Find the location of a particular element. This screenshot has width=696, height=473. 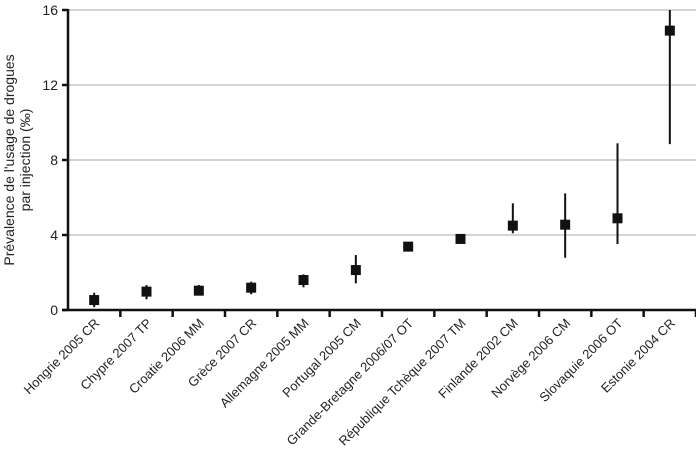

y-tick-label: 4 is located at coordinates (54, 235).